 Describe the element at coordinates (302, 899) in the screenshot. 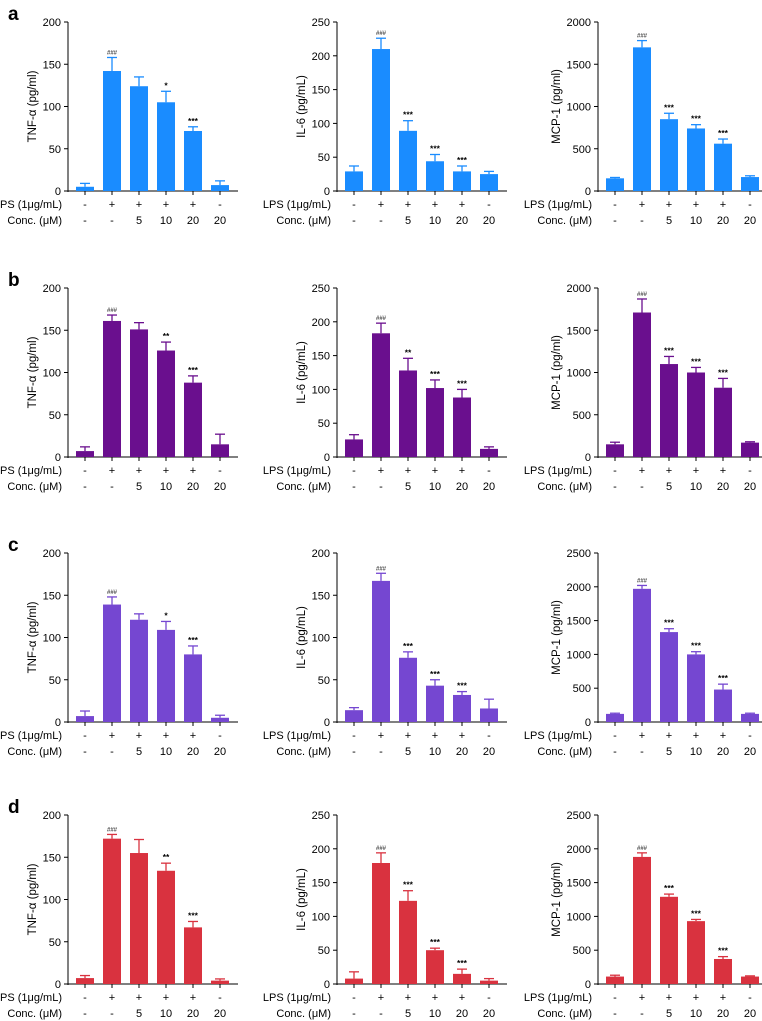

I see `y-axis-title: IL-6 (pg/mL)` at that location.